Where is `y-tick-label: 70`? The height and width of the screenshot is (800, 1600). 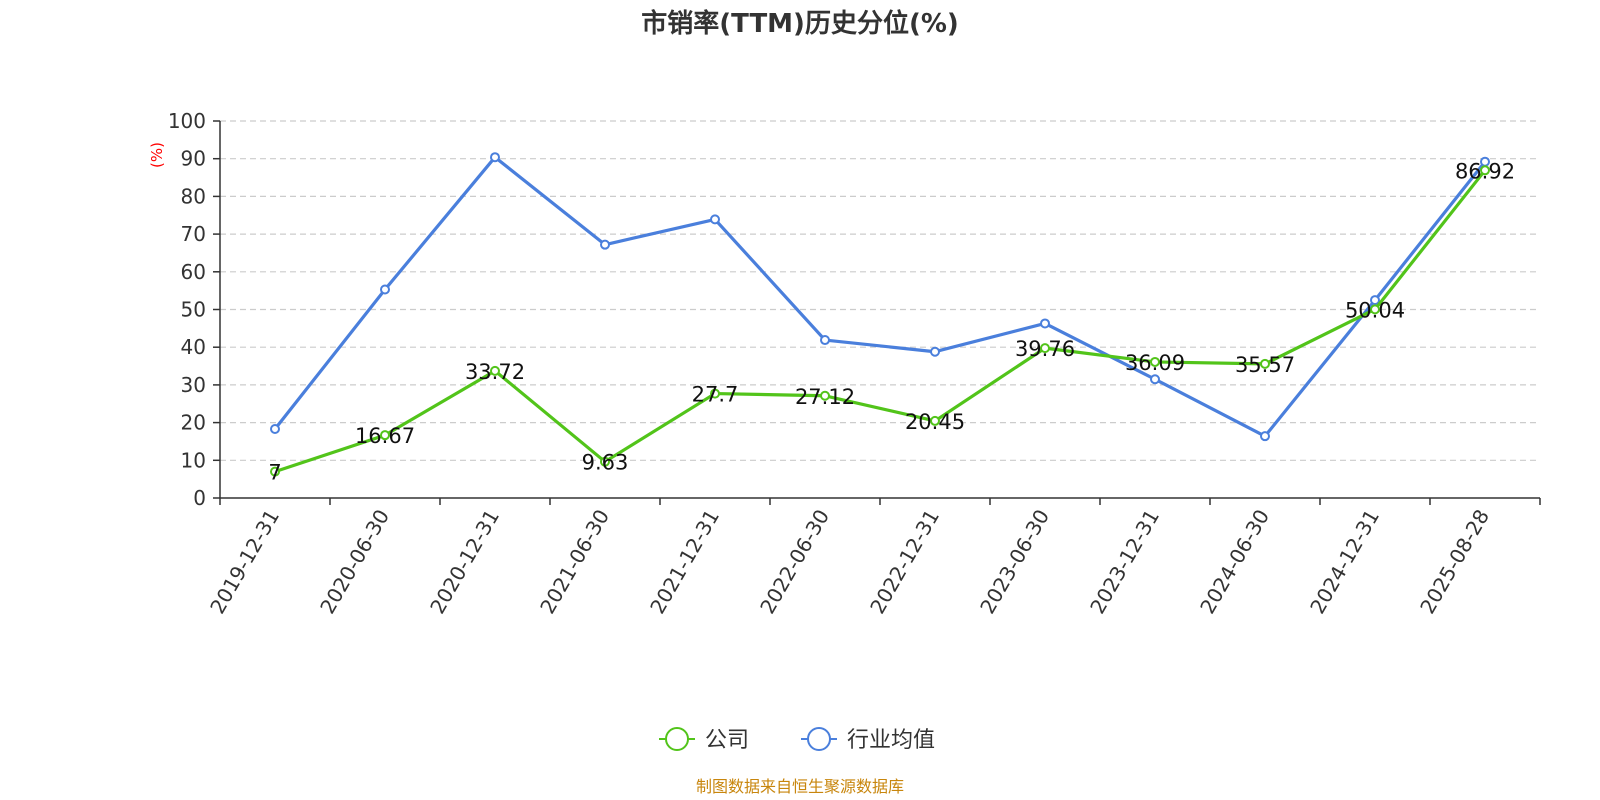 y-tick-label: 70 is located at coordinates (193, 234).